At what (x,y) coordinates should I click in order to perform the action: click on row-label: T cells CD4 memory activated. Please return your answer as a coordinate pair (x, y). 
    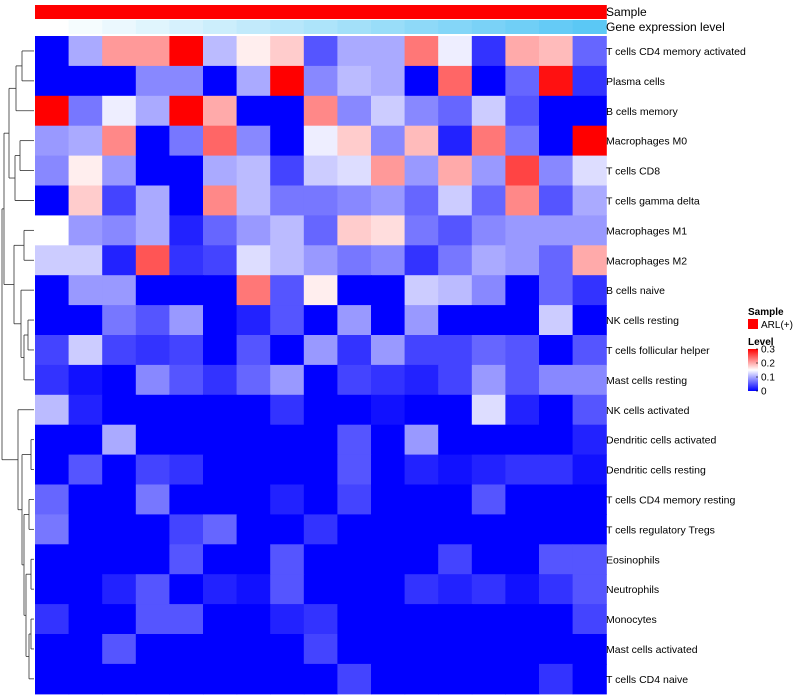
    Looking at the image, I should click on (676, 52).